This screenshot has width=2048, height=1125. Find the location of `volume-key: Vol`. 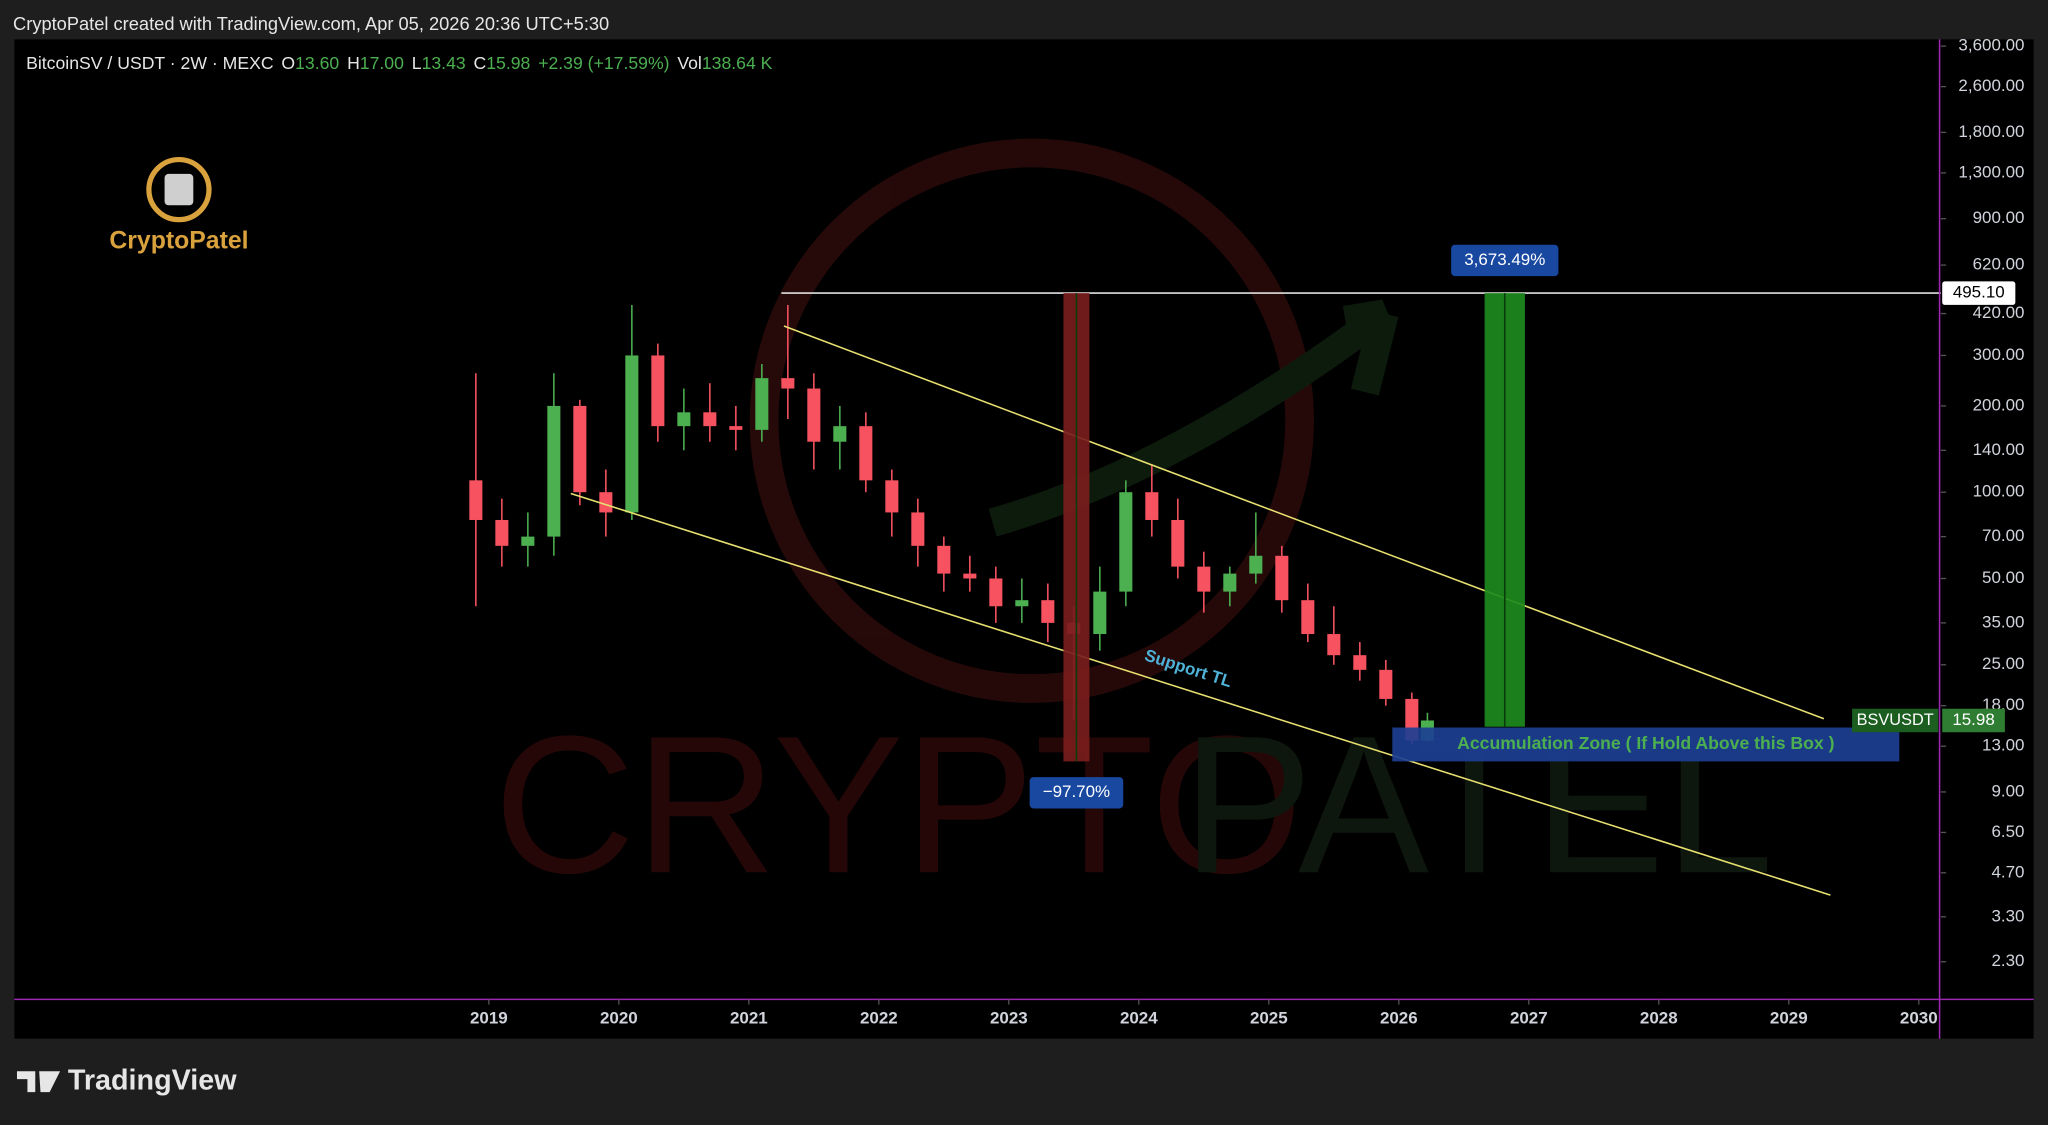

volume-key: Vol is located at coordinates (689, 63).